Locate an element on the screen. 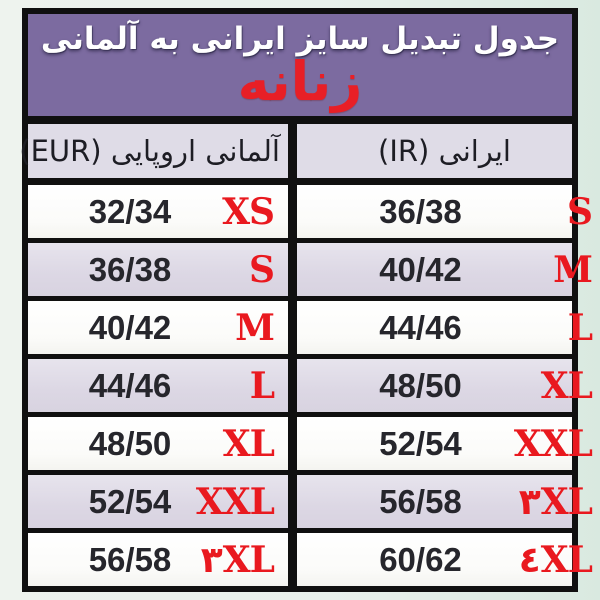 The height and width of the screenshot is (600, 600). eur-column-label: آلمانی اروپایی (EUR) is located at coordinates (149, 151).